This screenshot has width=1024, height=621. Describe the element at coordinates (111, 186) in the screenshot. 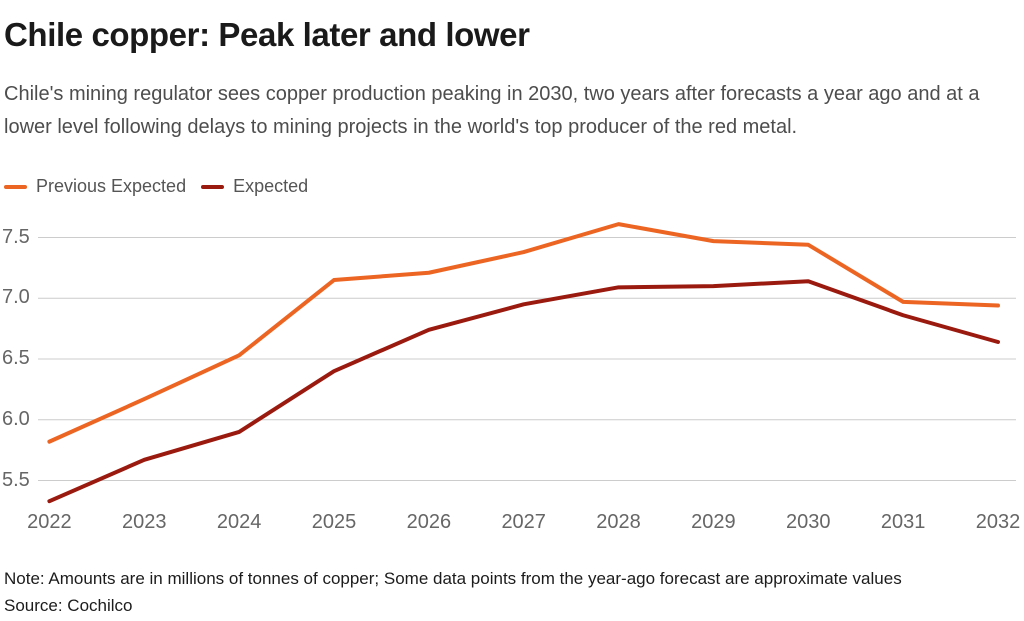

I see `legend-label-previous-expected: Previous Expected` at that location.